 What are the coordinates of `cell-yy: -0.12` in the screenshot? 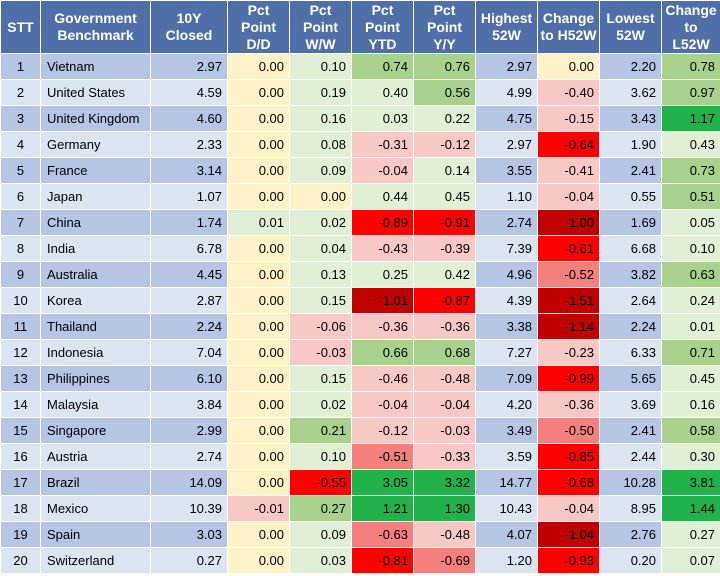 It's located at (444, 144).